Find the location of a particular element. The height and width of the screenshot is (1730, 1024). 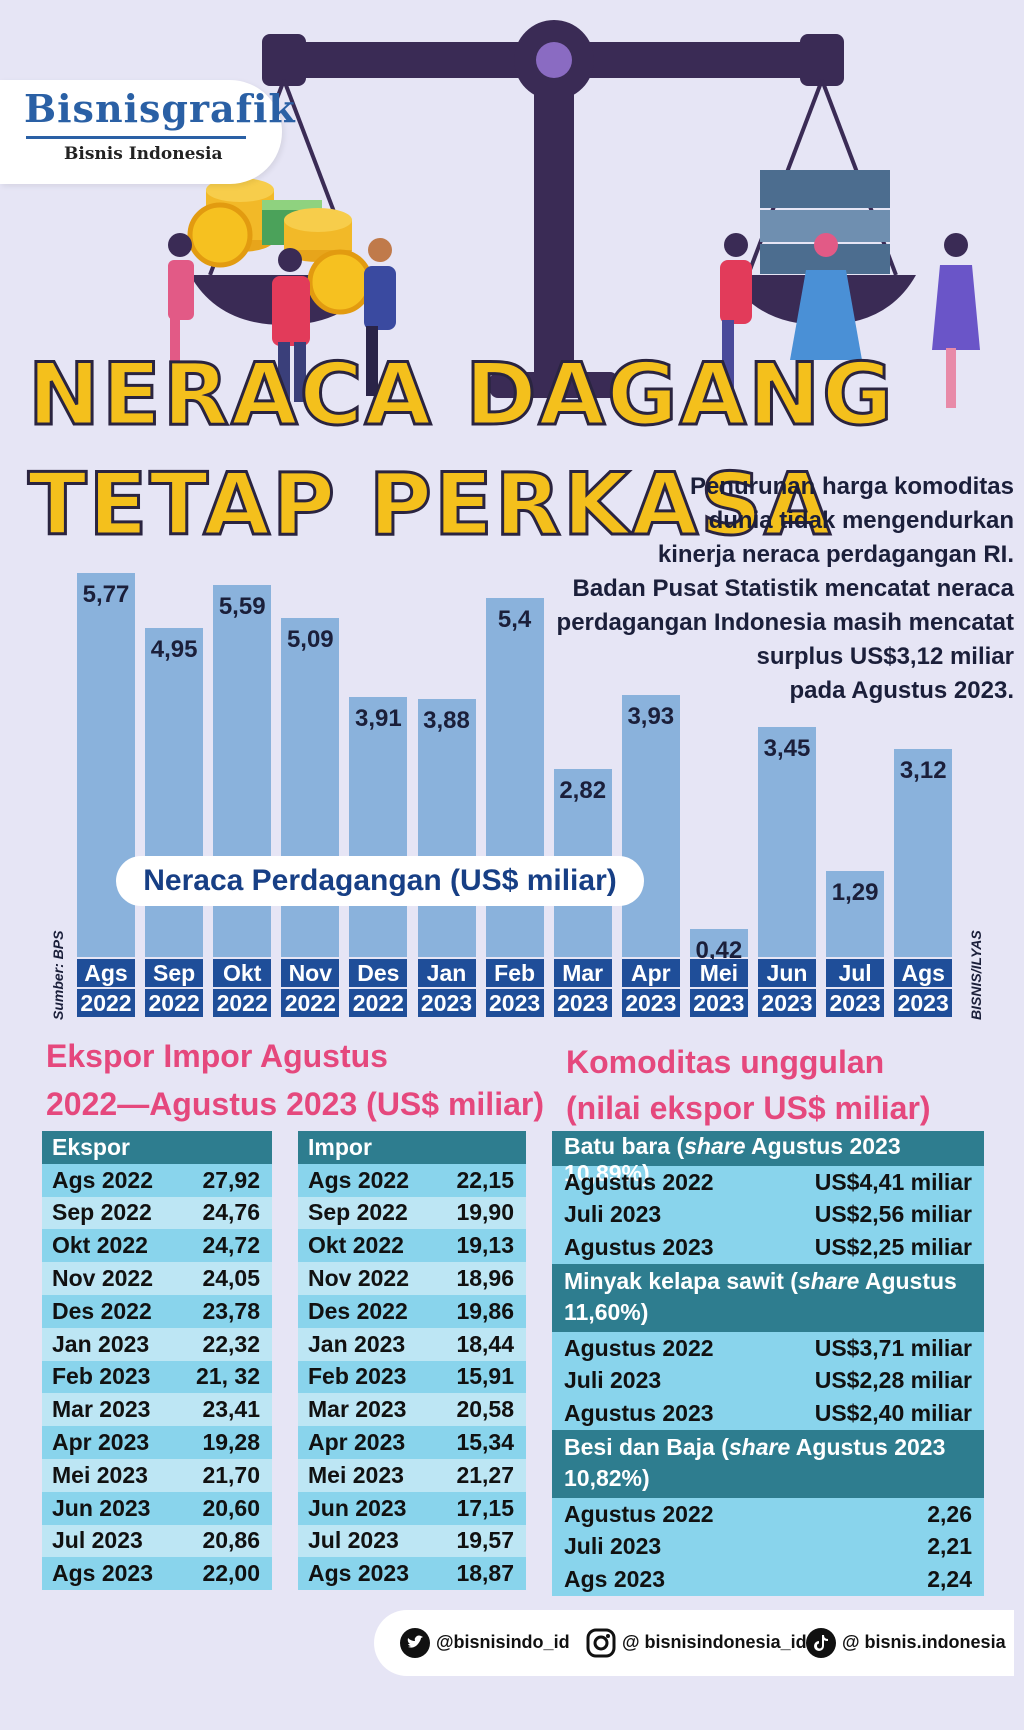

row-value: 19,13 is located at coordinates (485, 1245).